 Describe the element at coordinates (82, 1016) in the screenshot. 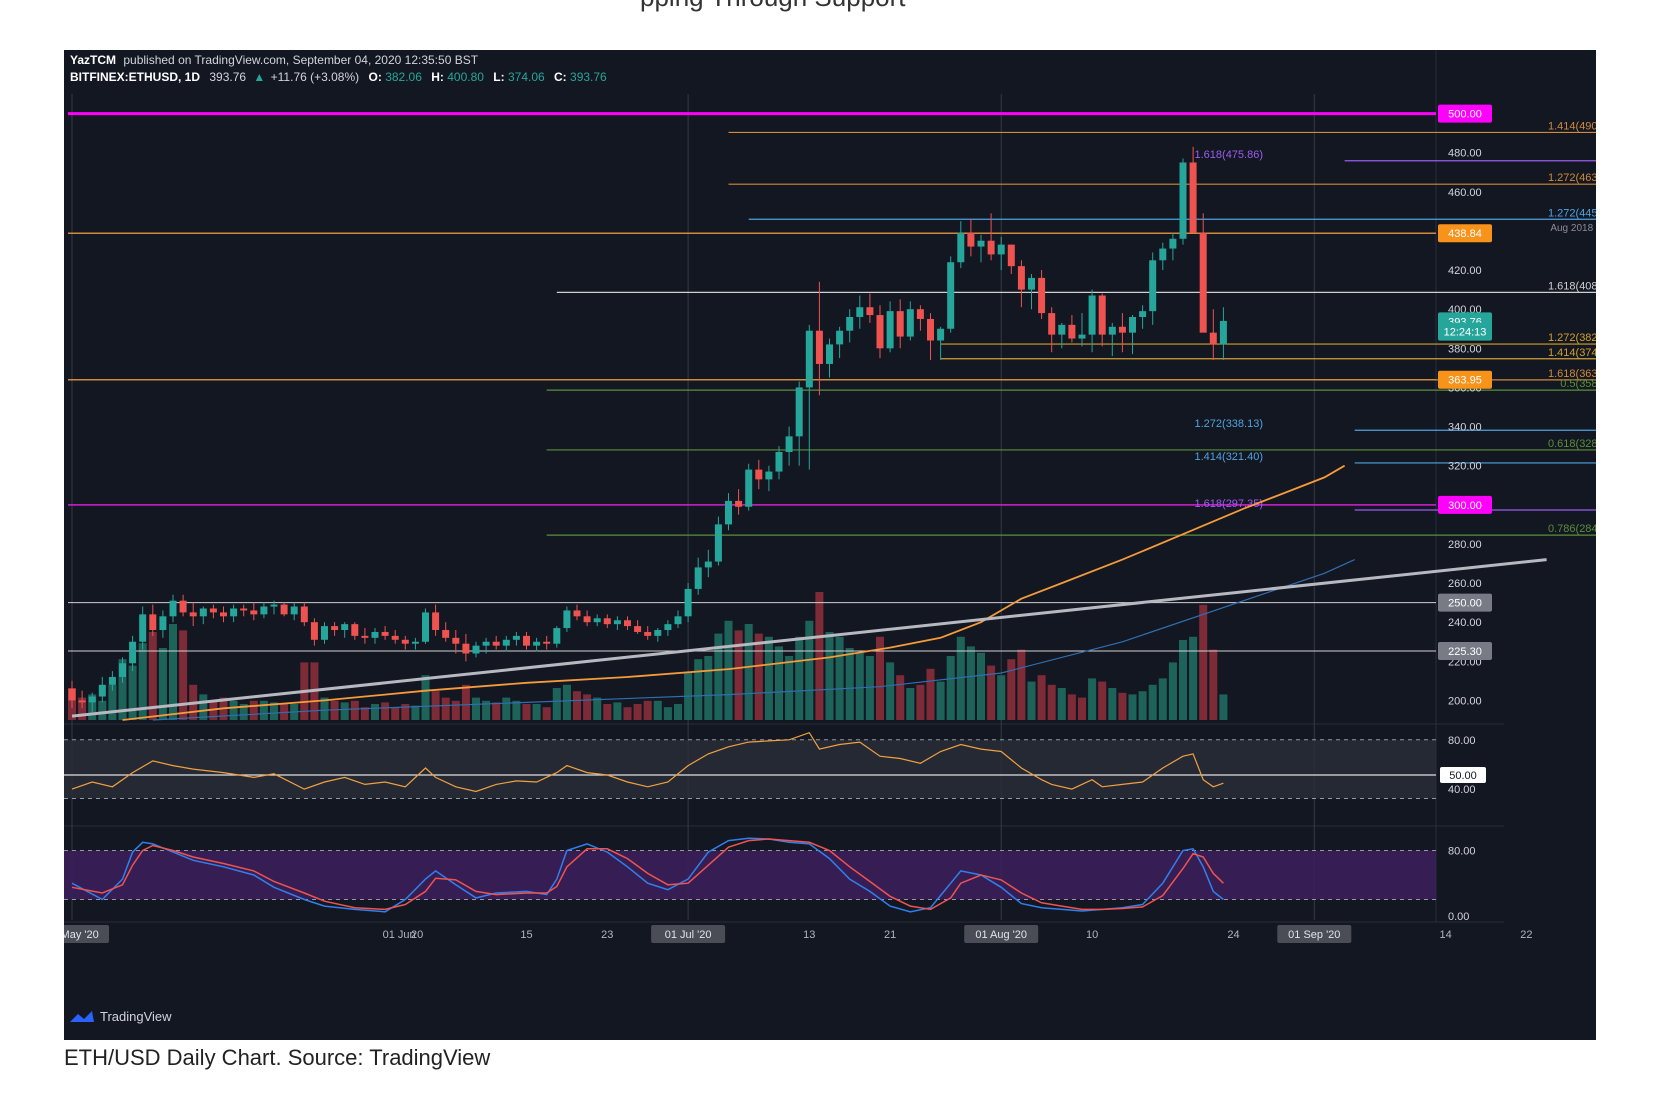

I see `tradingview-logo-icon` at that location.